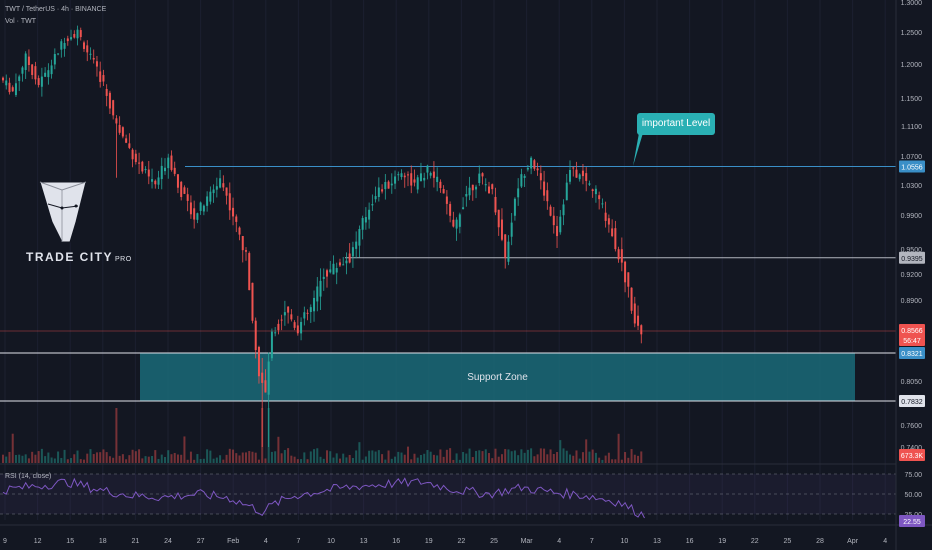  I want to click on zone-top-badge-bg, so click(912, 353).